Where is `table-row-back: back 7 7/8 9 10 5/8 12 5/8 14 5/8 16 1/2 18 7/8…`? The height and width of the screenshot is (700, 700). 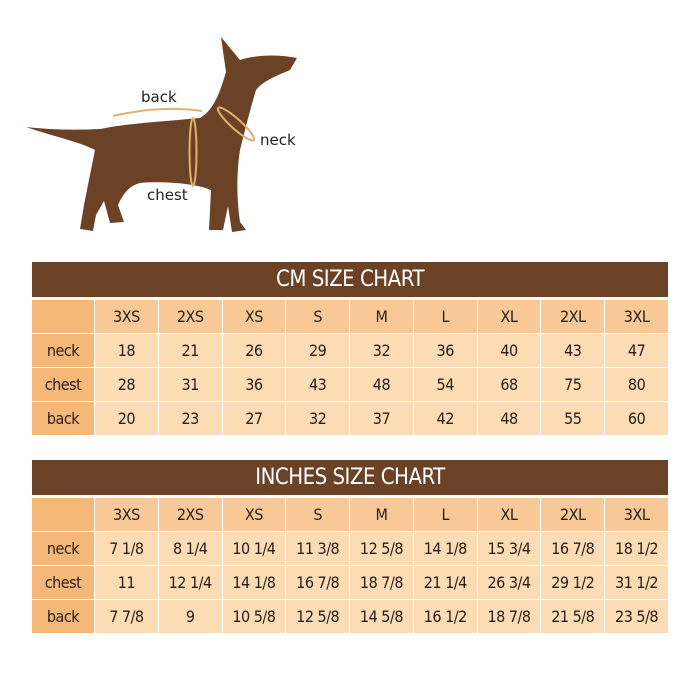
table-row-back: back 7 7/8 9 10 5/8 12 5/8 14 5/8 16 1/2 18 7/8… is located at coordinates (350, 616).